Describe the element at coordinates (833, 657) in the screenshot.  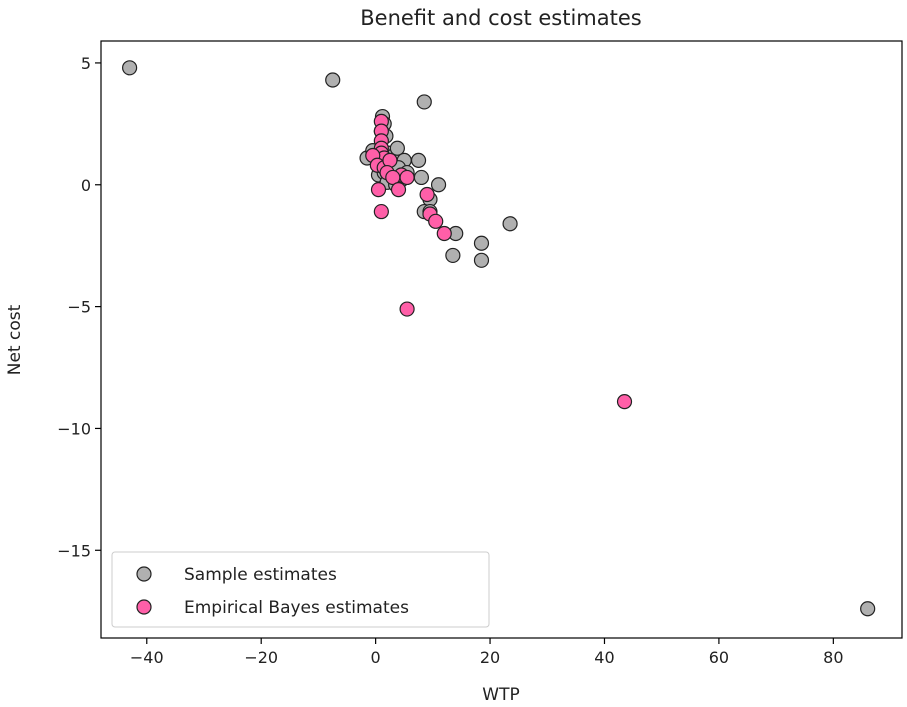
I see `x-tick-label: 80` at that location.